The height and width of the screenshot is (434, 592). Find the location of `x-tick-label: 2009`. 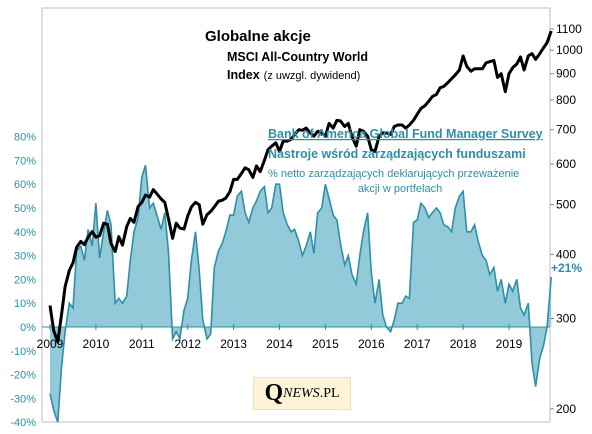

x-tick-label: 2009 is located at coordinates (50, 344).